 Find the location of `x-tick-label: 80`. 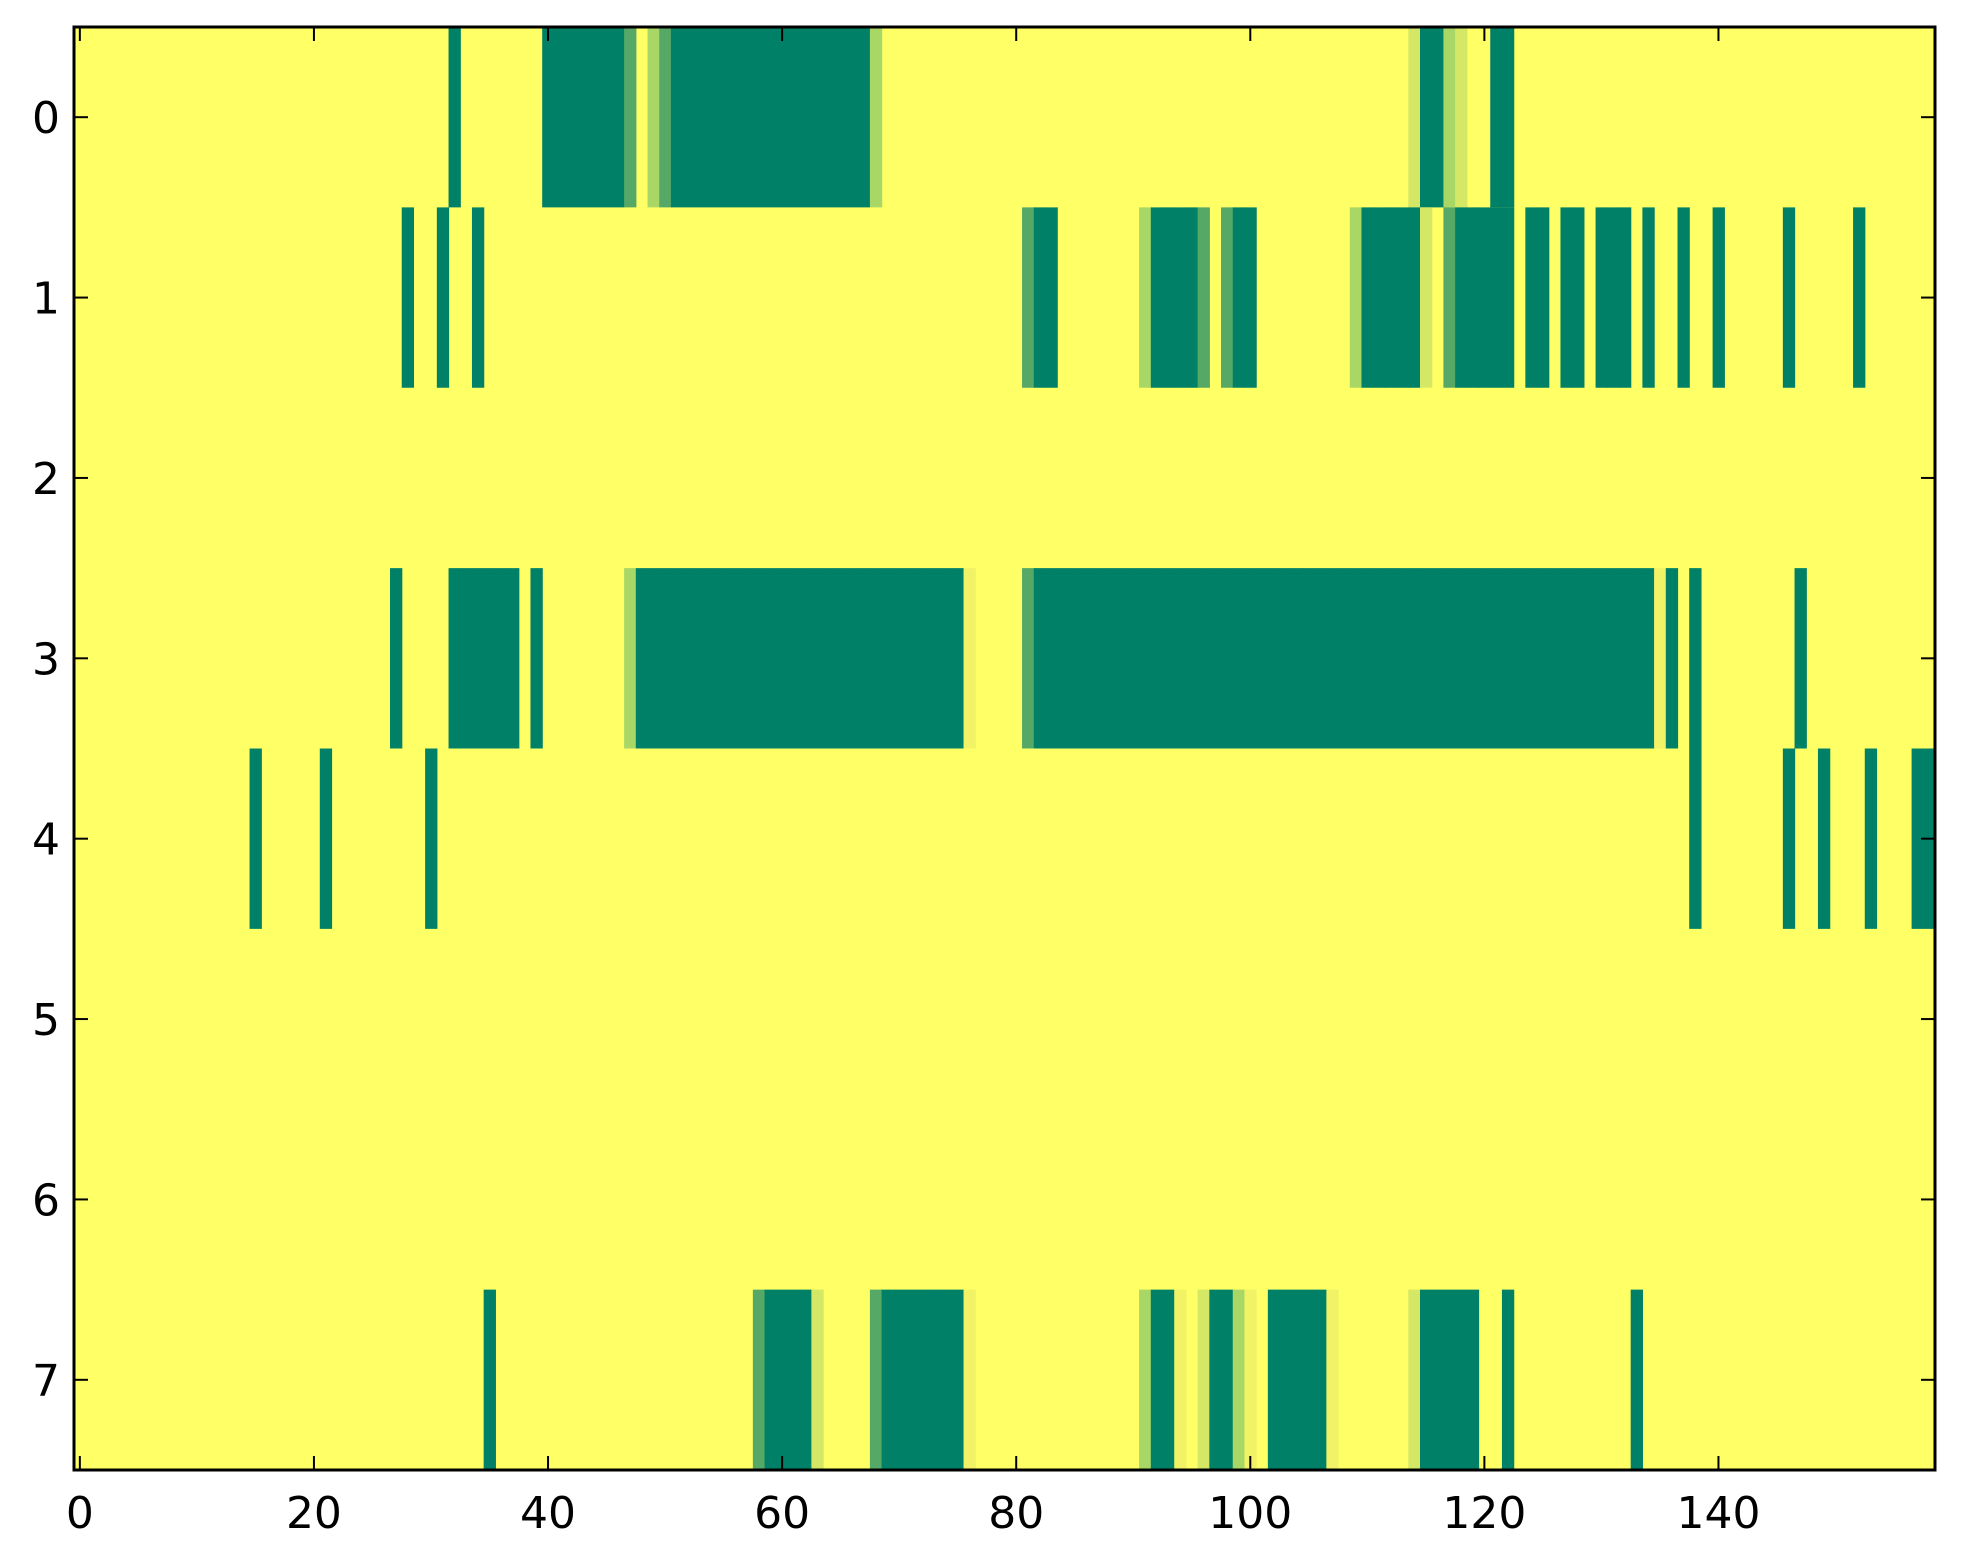

x-tick-label: 80 is located at coordinates (1016, 1513).